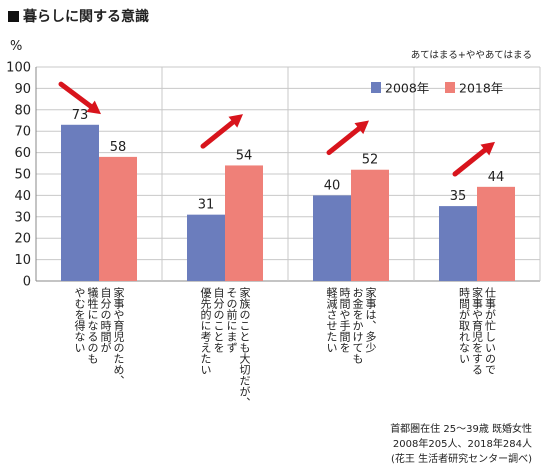 This screenshot has height=473, width=550. I want to click on chart-title: 暮らしに関する意識, so click(78, 16).